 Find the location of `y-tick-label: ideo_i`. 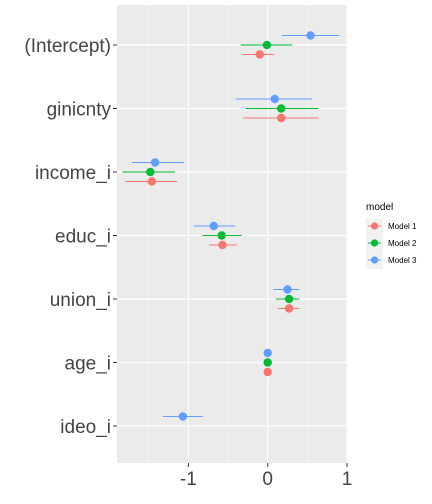

y-tick-label: ideo_i is located at coordinates (85, 427).